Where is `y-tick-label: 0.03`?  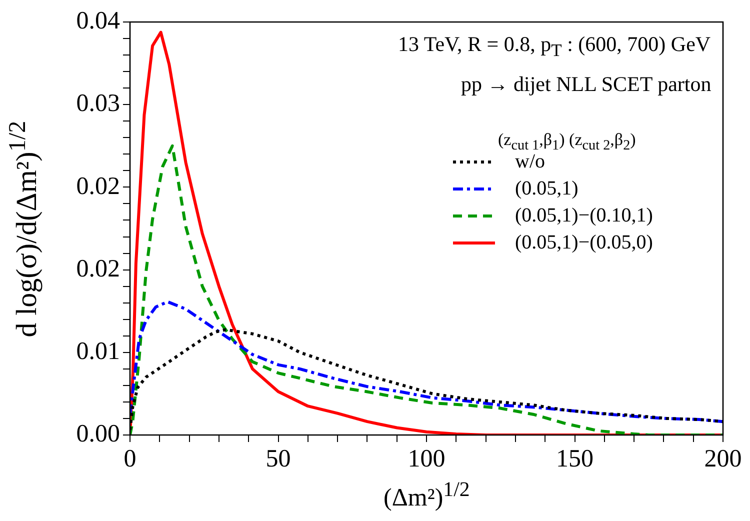 y-tick-label: 0.03 is located at coordinates (98, 104).